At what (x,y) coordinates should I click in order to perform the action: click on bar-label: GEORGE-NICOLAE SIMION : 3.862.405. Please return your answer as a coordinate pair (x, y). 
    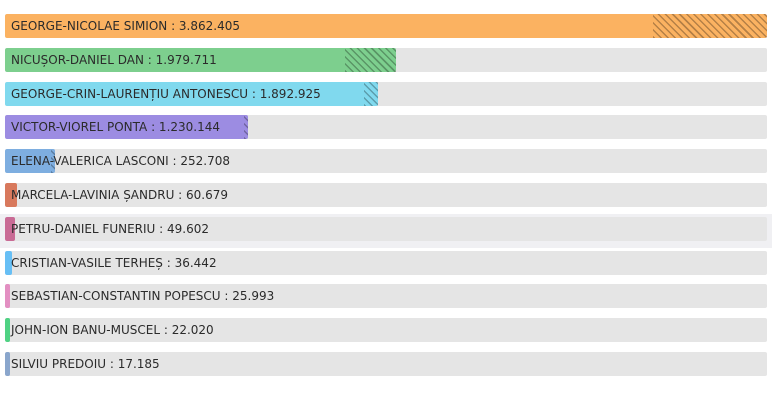
    Looking at the image, I should click on (125, 26).